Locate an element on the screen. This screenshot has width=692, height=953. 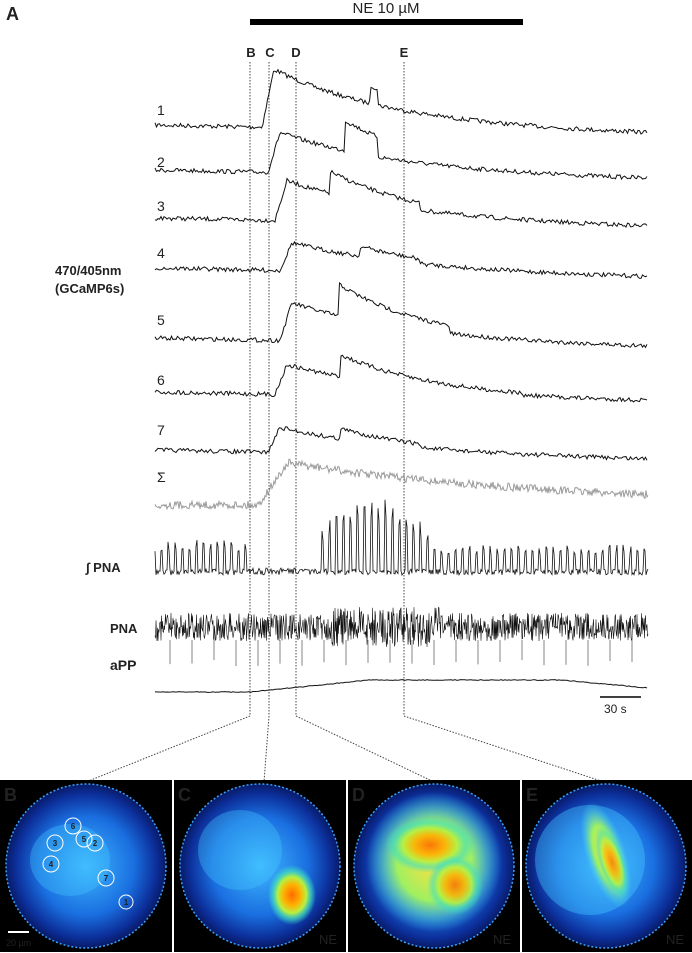
roi-label-1: 1 is located at coordinates (126, 902).